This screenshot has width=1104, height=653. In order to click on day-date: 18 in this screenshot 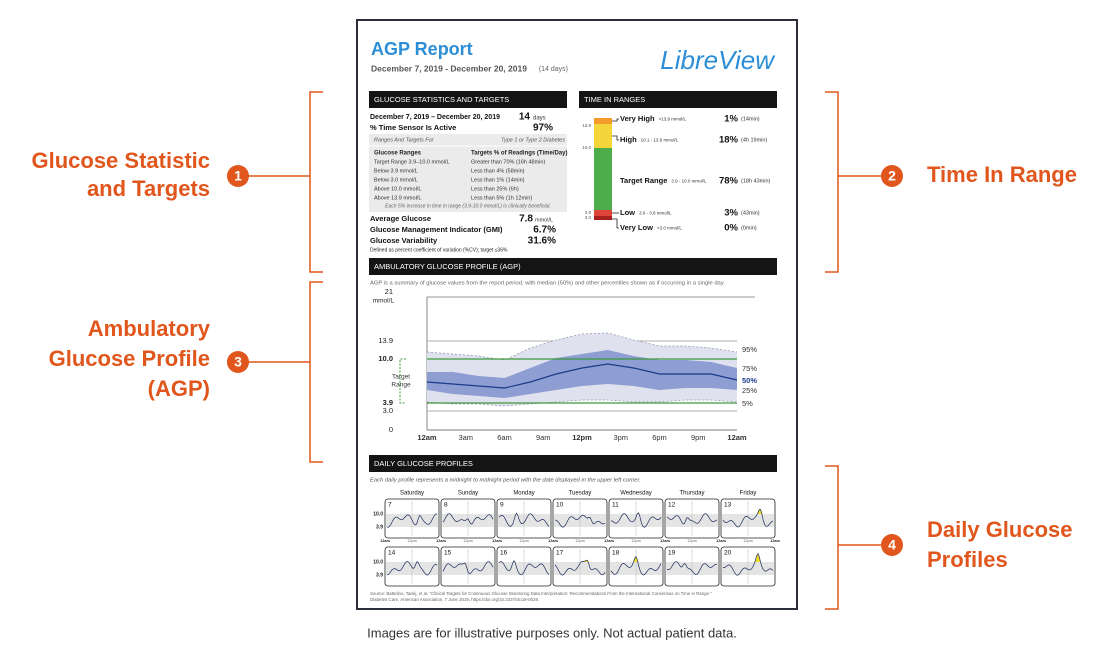, I will do `click(616, 553)`.